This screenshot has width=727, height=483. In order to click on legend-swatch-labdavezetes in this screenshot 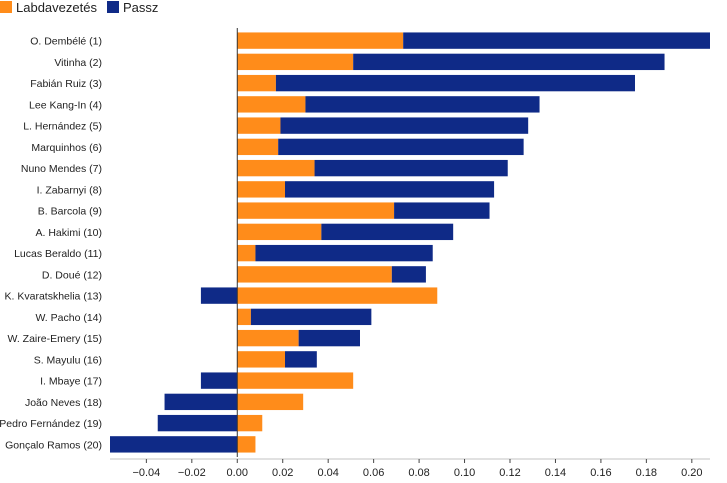, I will do `click(6, 7)`.